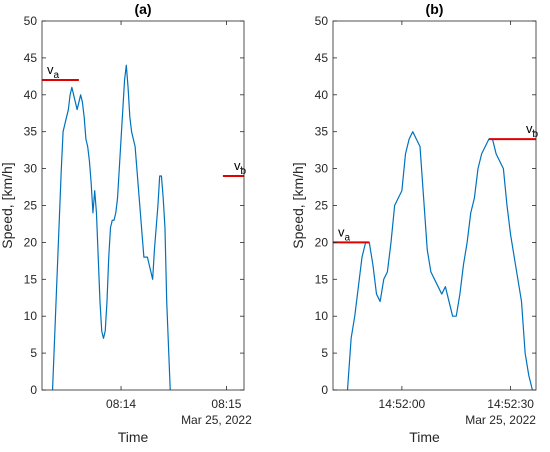  What do you see at coordinates (322, 206) in the screenshot?
I see `panel-b-ytick-label: 25` at bounding box center [322, 206].